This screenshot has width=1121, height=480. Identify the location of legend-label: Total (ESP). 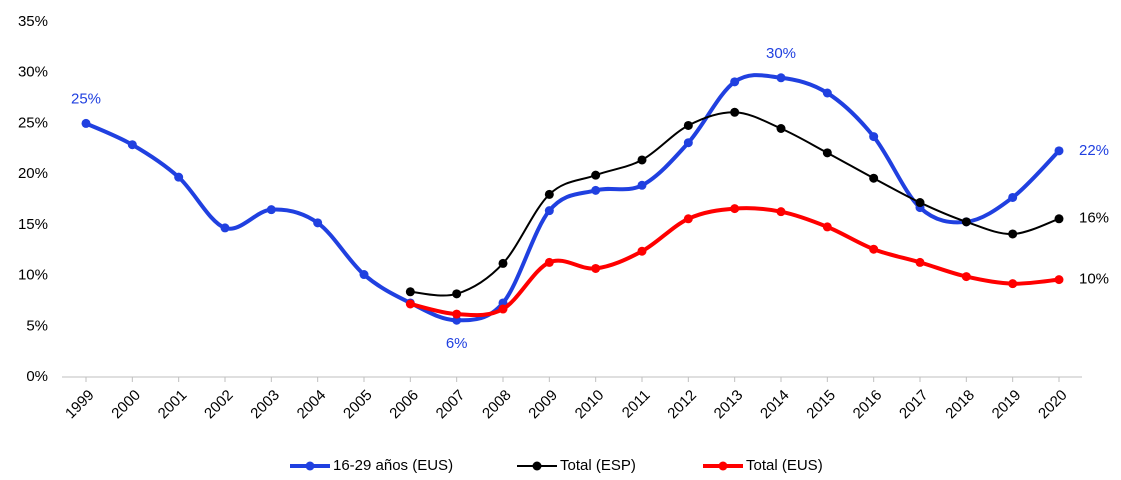
(598, 465).